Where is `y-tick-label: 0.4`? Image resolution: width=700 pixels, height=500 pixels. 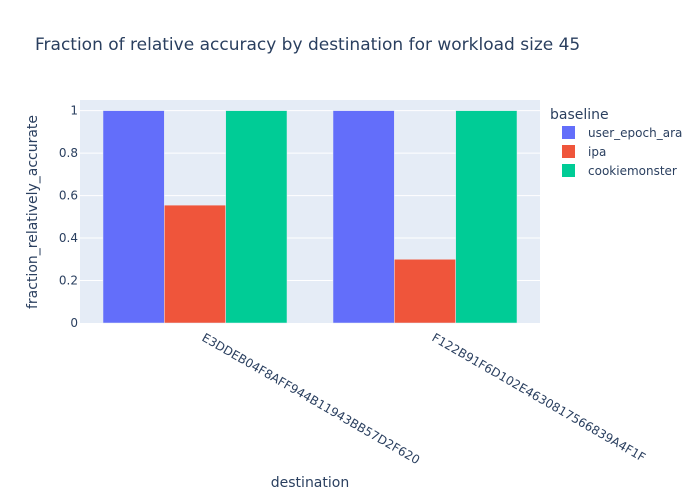 y-tick-label: 0.4 is located at coordinates (68, 238).